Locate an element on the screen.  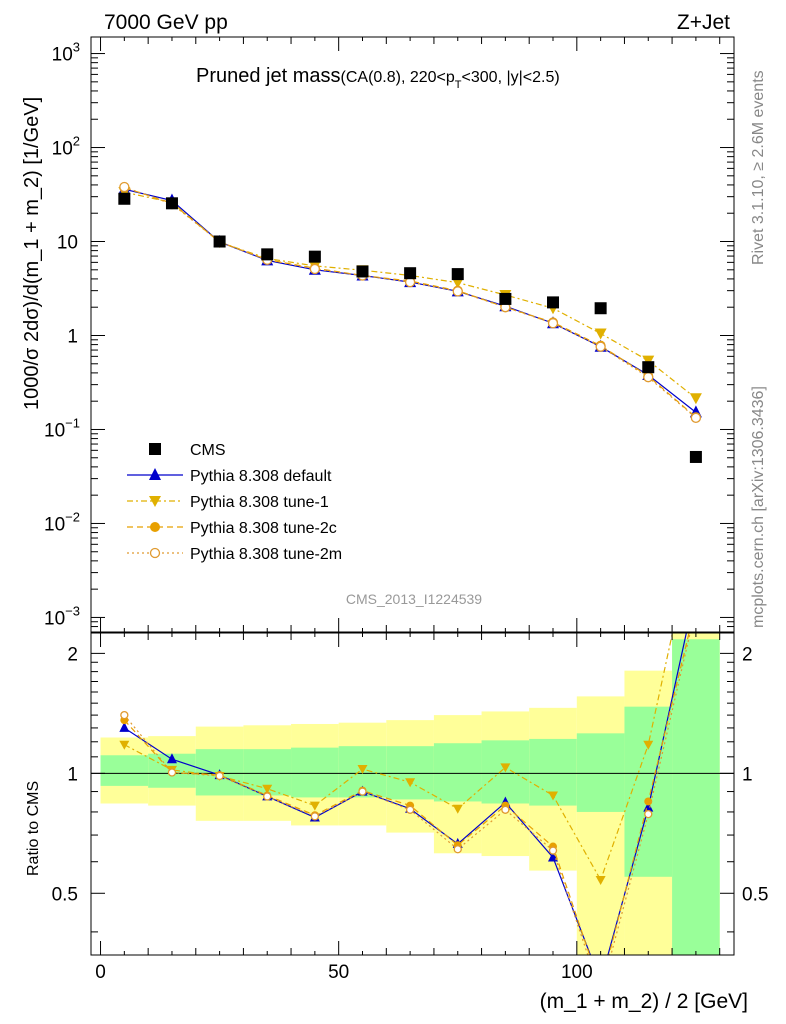
analysis-id: CMS_2013_I1224539 is located at coordinates (414, 599).